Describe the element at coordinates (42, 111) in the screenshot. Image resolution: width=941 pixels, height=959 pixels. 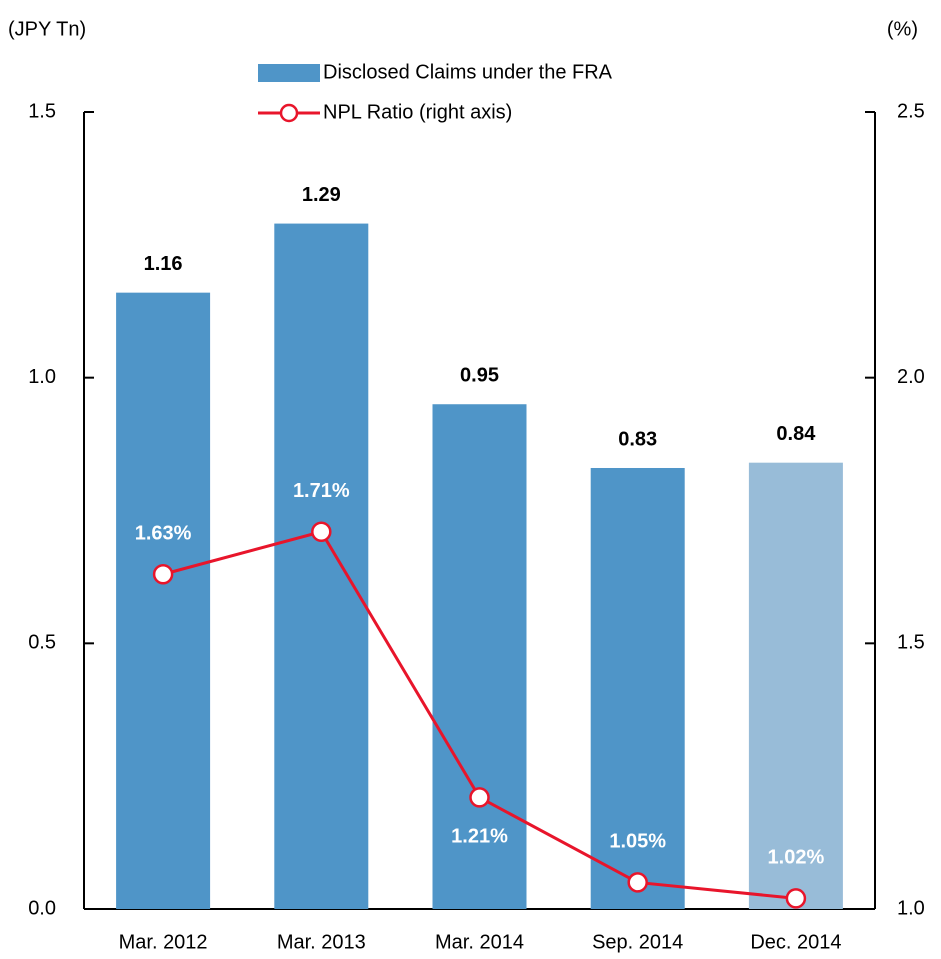
I see `y-tick-label: 1.5` at that location.